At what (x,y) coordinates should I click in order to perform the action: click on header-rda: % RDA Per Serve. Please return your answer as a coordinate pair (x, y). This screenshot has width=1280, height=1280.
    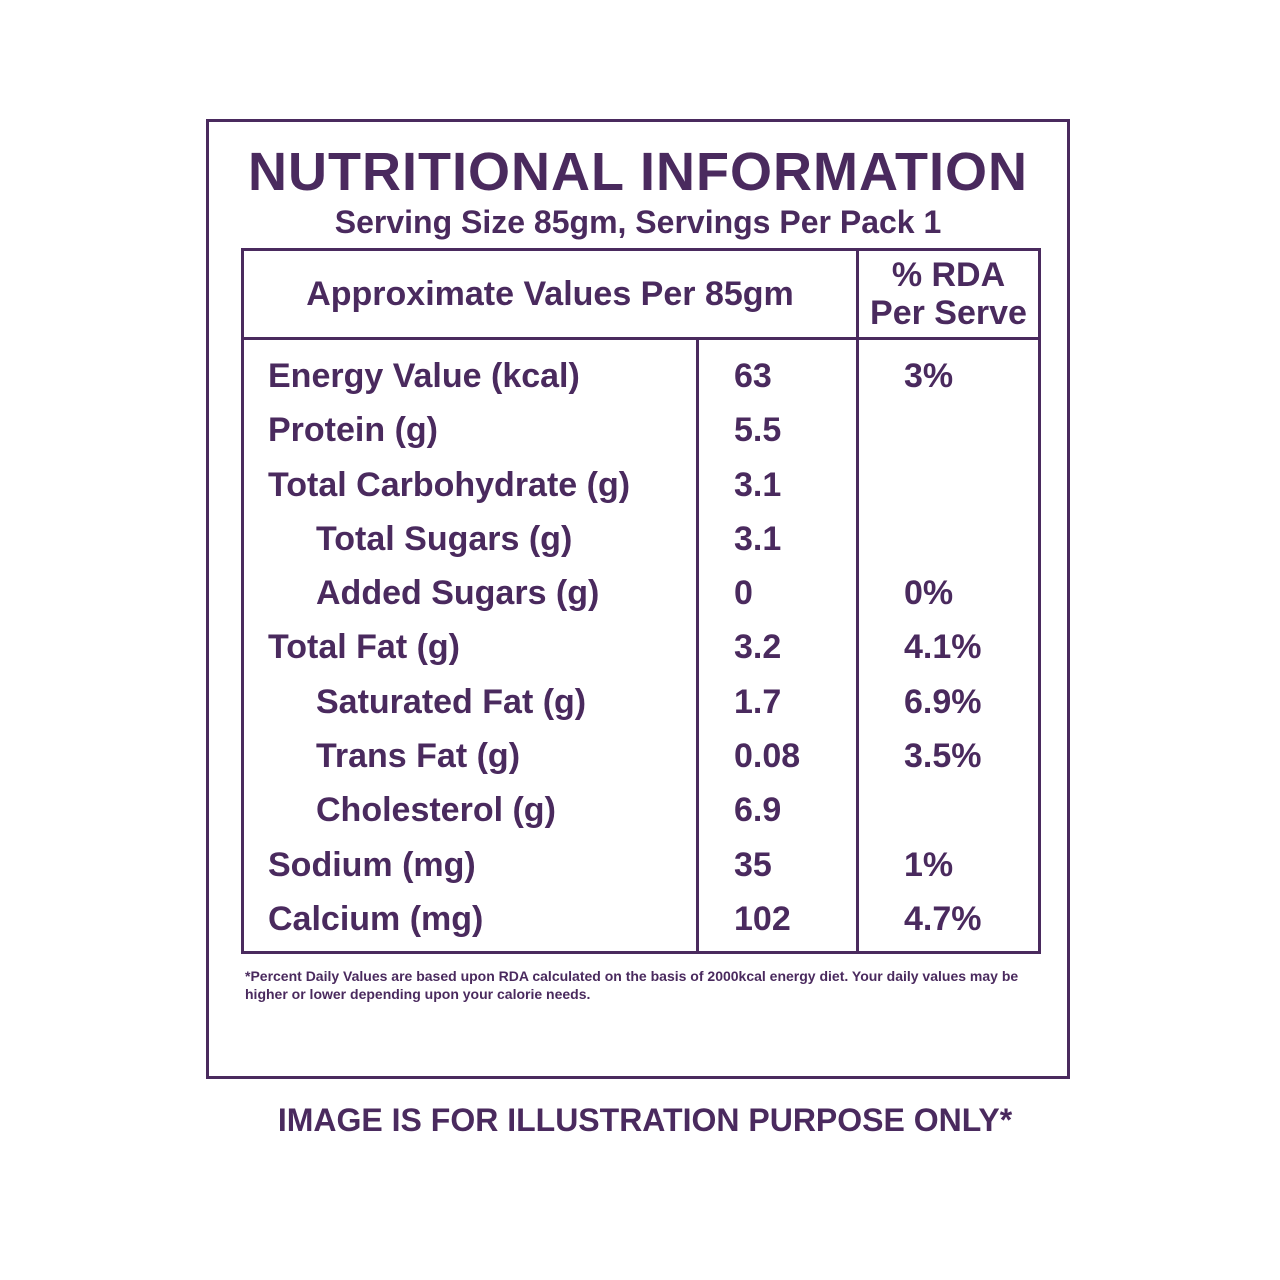
    Looking at the image, I should click on (948, 294).